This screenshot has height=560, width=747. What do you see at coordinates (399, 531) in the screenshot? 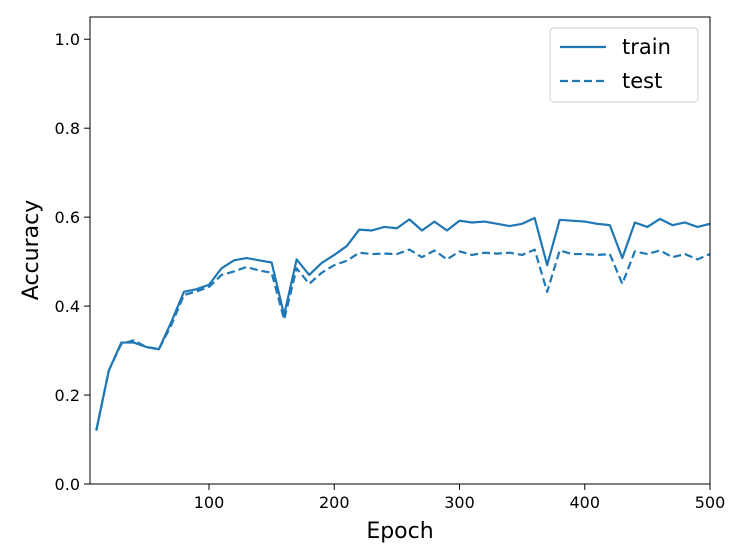
I see `x-axis-title: Epoch` at bounding box center [399, 531].